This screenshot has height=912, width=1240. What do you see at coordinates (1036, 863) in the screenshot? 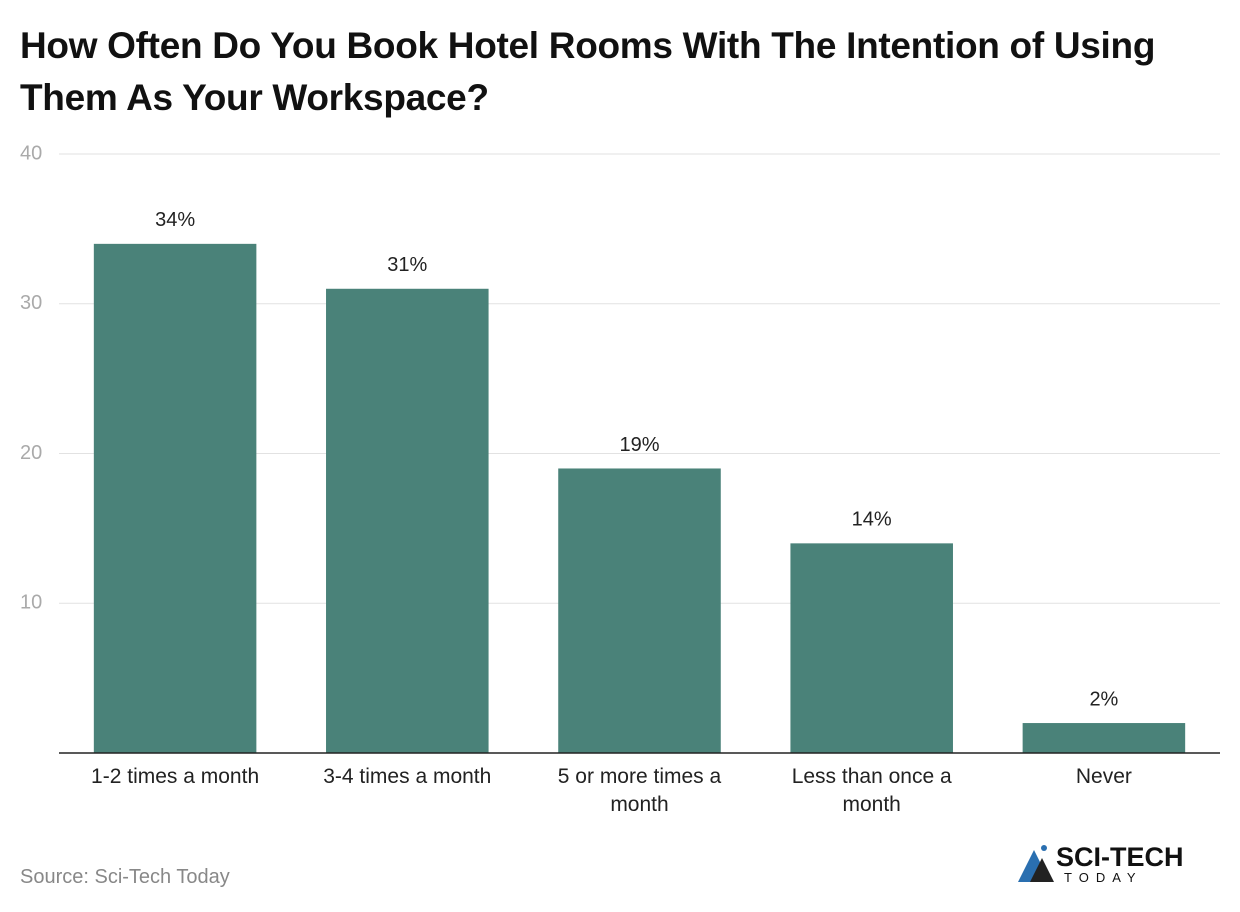
I see `logo-icon` at bounding box center [1036, 863].